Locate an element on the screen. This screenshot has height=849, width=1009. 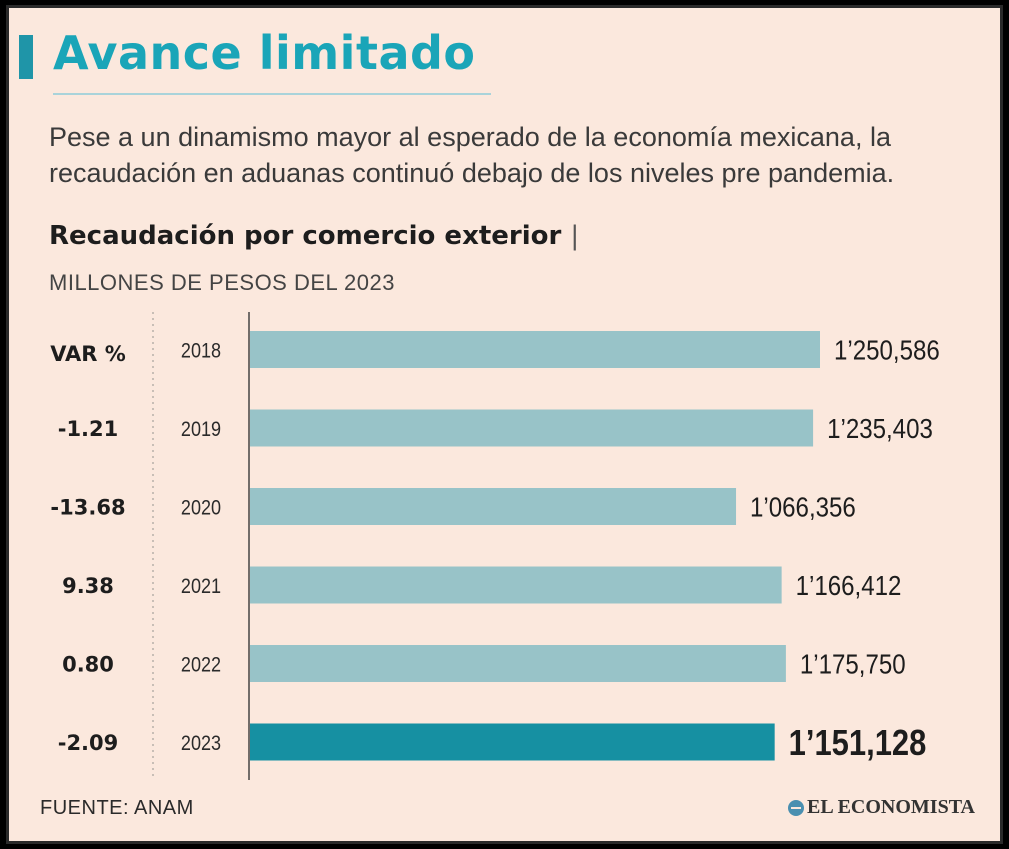
year-label-2019: 2019 is located at coordinates (201, 430).